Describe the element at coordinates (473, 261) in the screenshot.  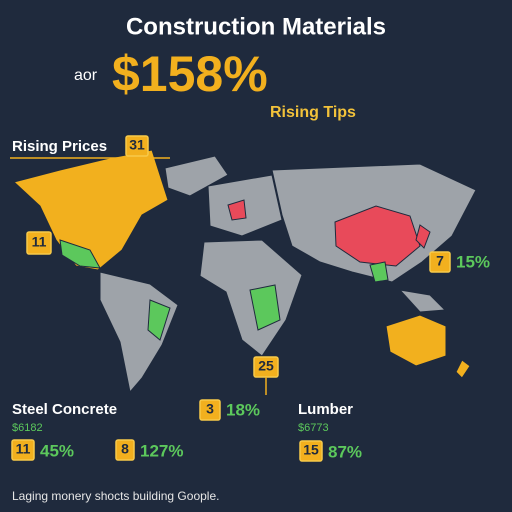
I see `marker-value: 15%` at that location.